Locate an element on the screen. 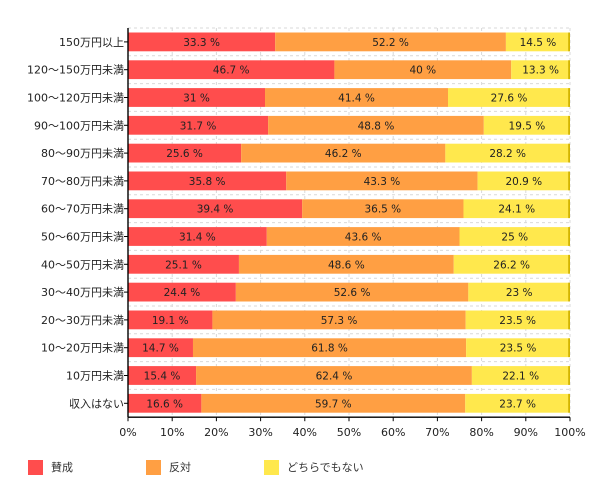  data-label: 22.1 % is located at coordinates (520, 377).